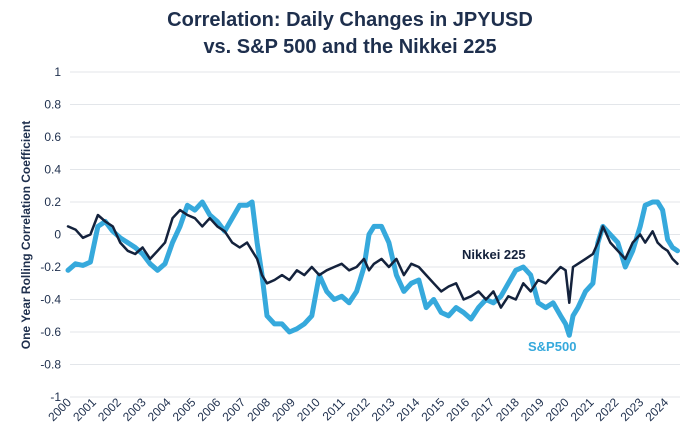 Image resolution: width=700 pixels, height=447 pixels. Describe the element at coordinates (383, 409) in the screenshot. I see `x-tick-label: 2013` at that location.